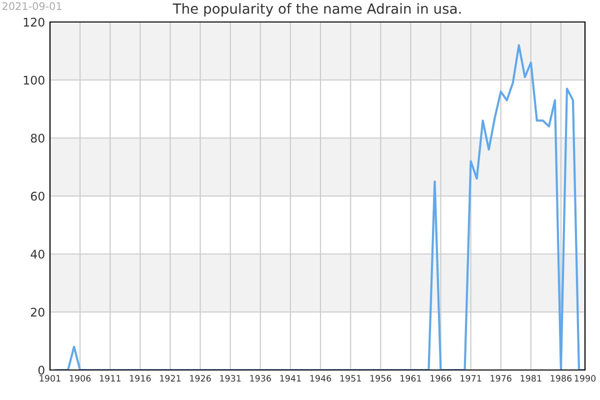 This screenshot has height=400, width=600. I want to click on x-tick-label: 1941, so click(290, 378).